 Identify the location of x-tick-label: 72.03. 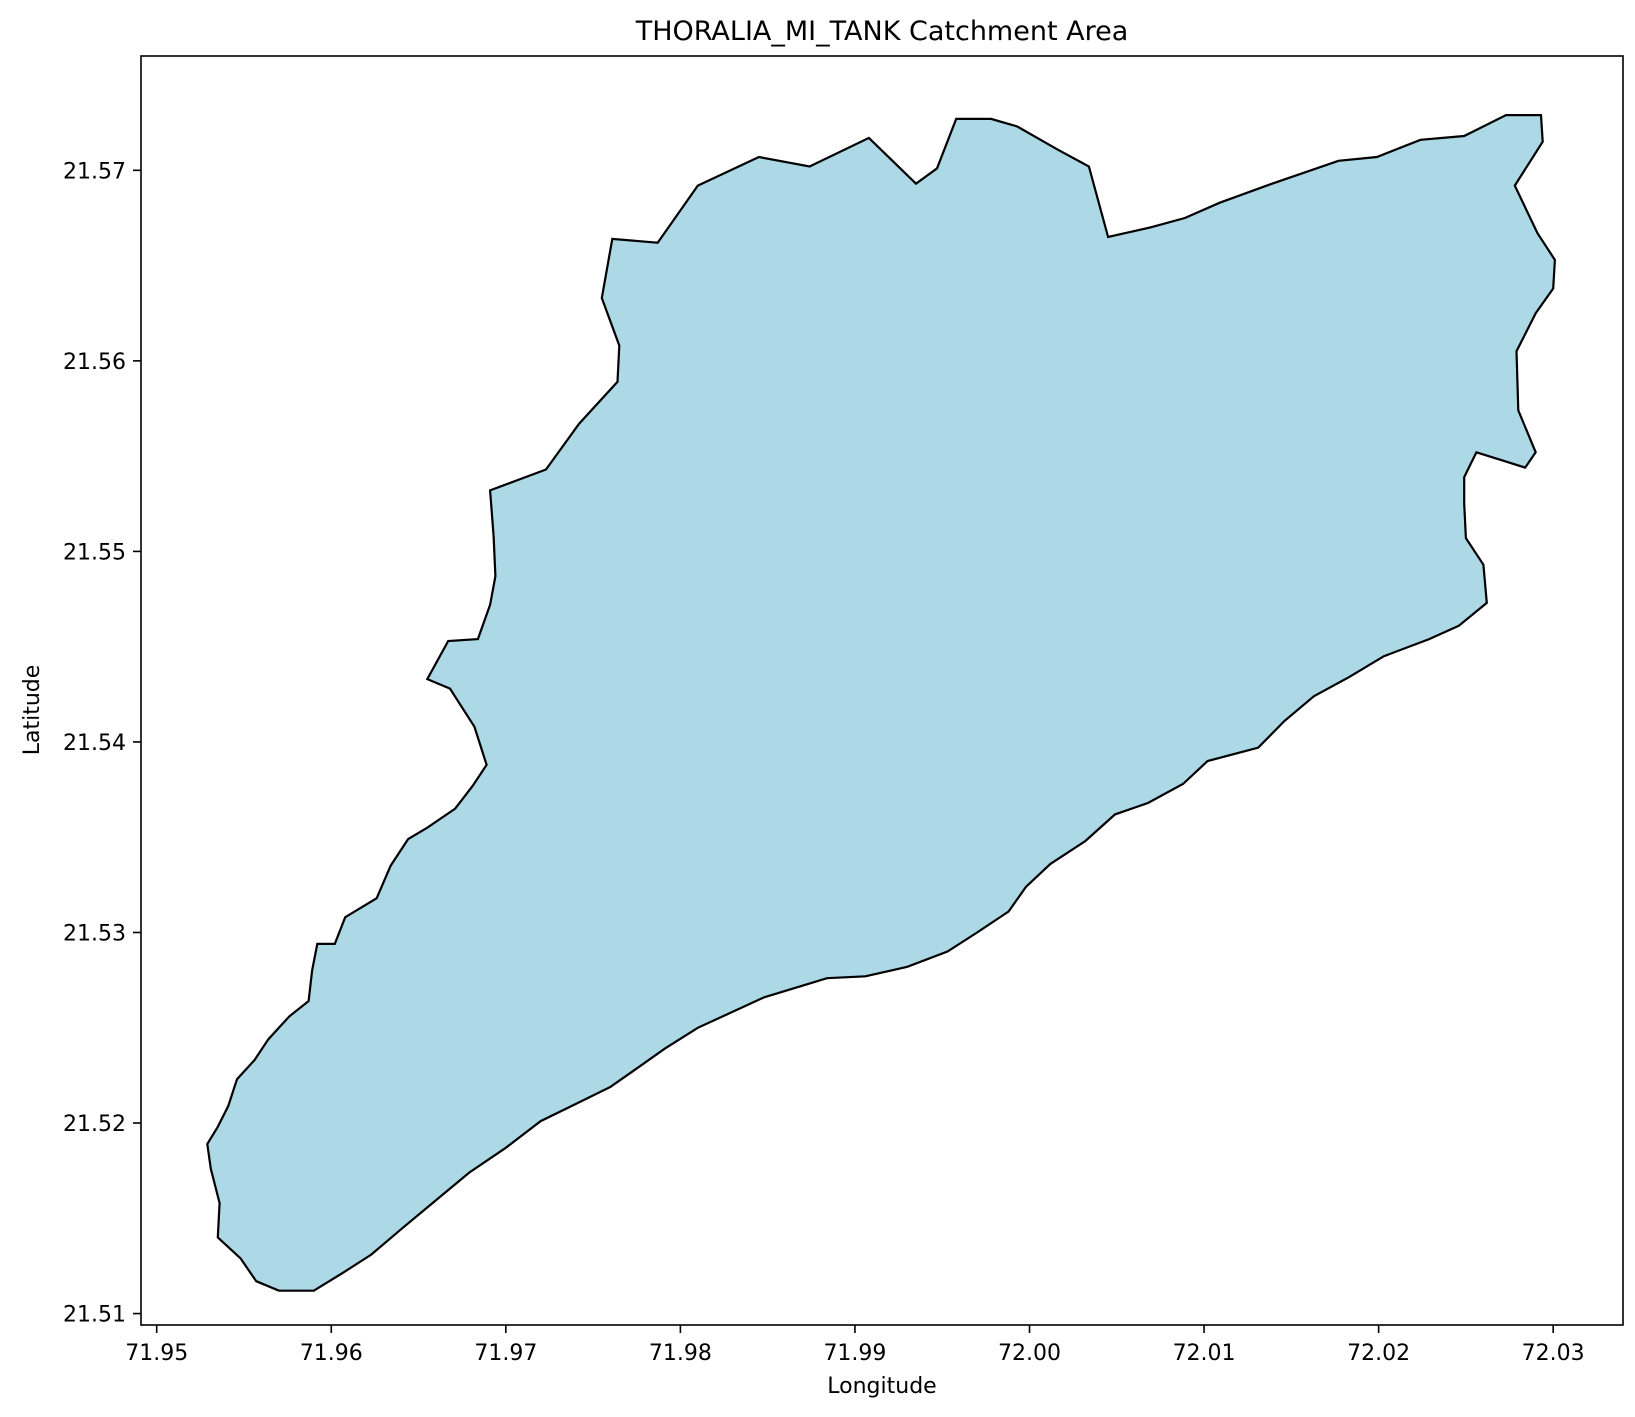
(1553, 1353).